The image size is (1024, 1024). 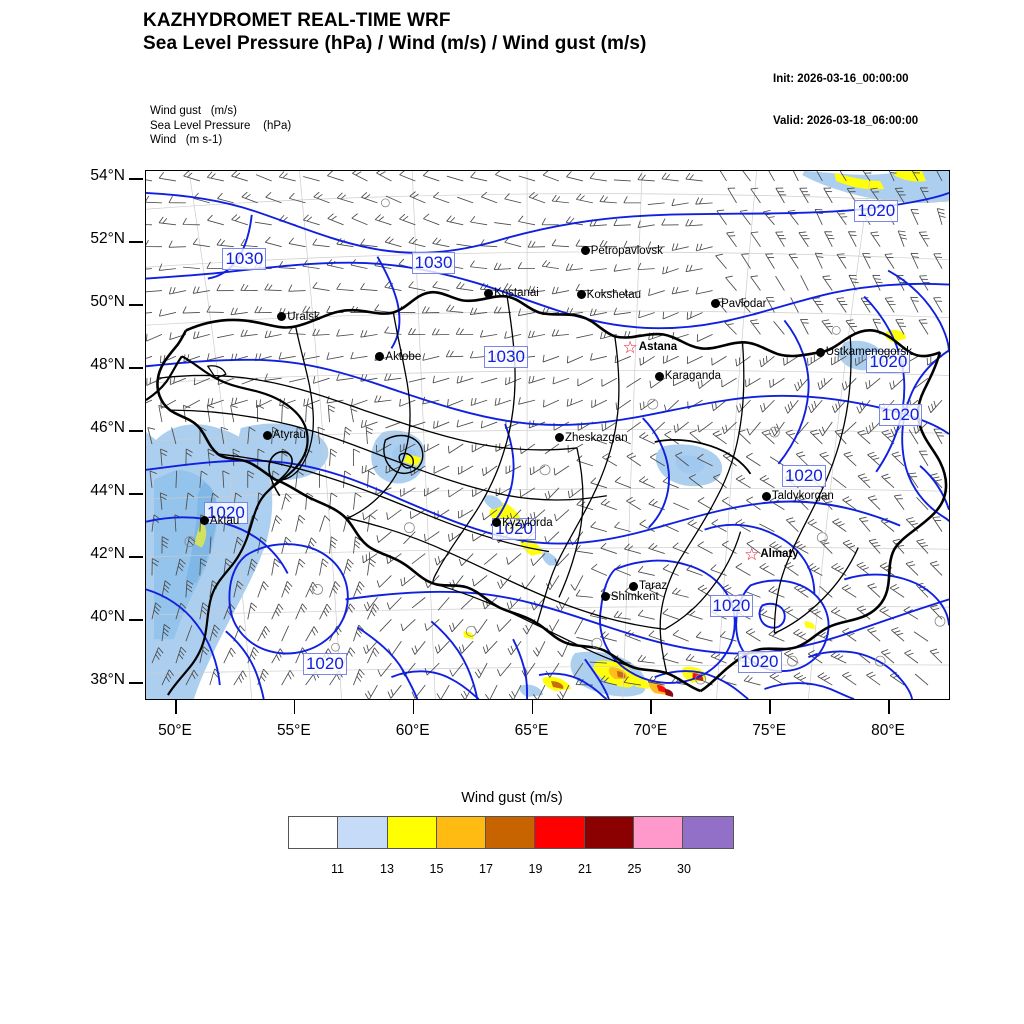 I want to click on city-marker-ustkamenogorsk: Ustkamenogorsk, so click(x=863, y=353).